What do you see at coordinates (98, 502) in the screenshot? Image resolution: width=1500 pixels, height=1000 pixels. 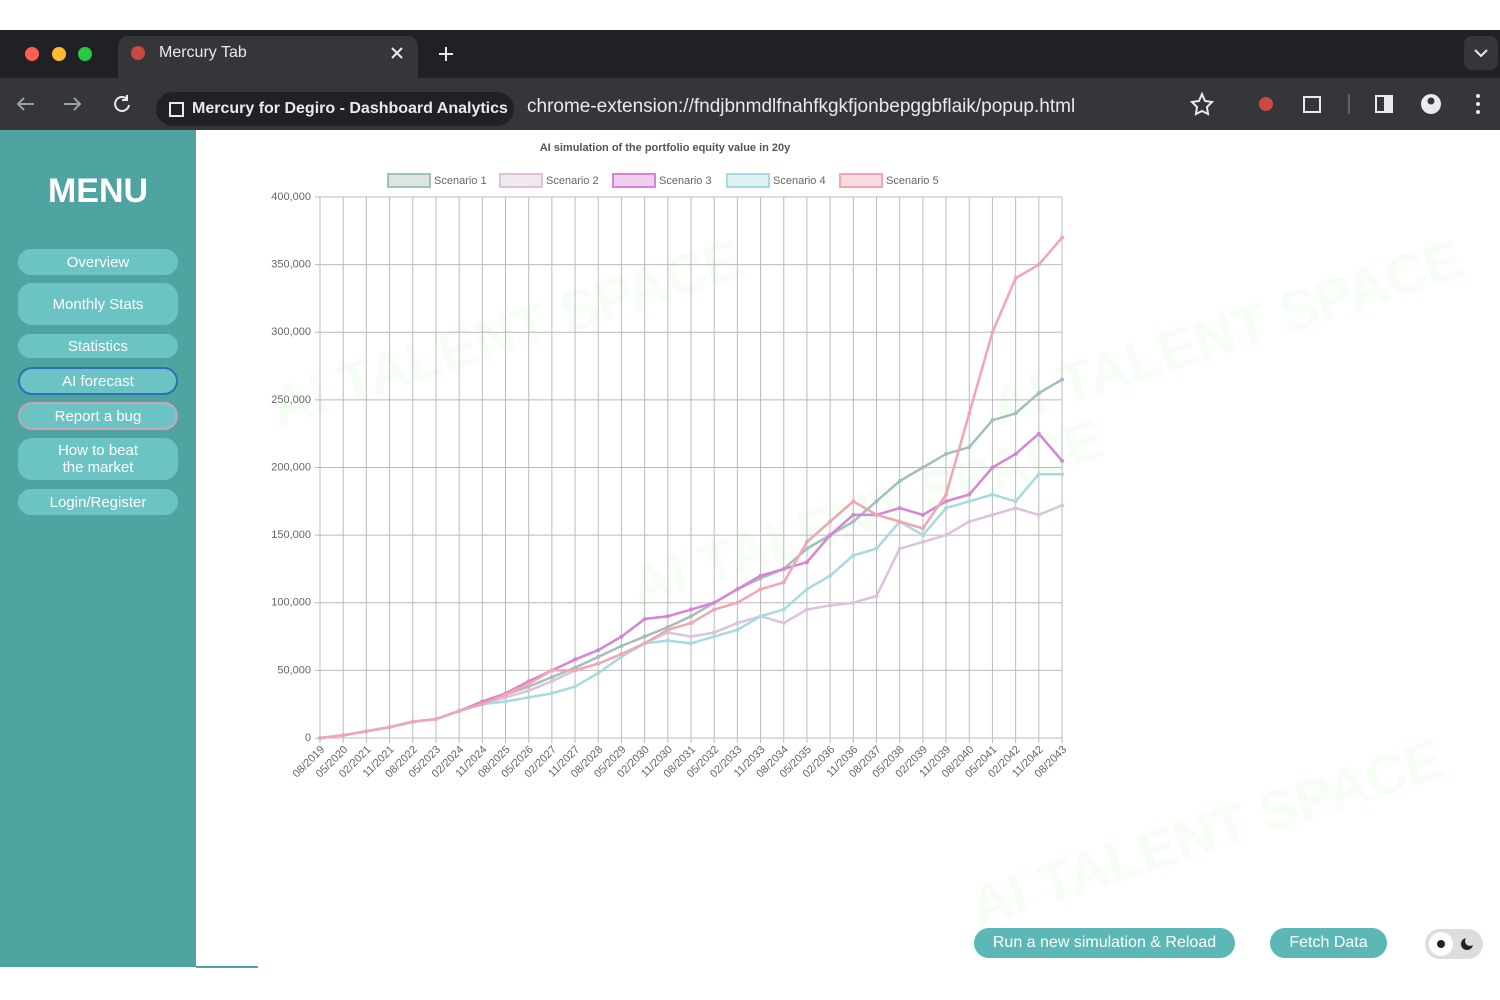 I see `menu-item: Login/Register` at bounding box center [98, 502].